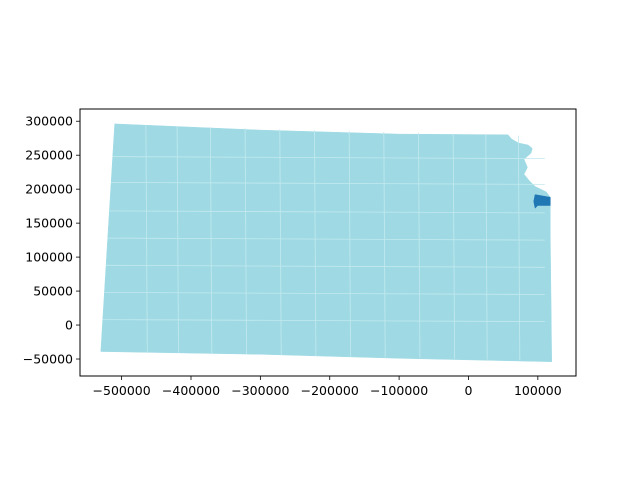  I want to click on x-tick-label: 0, so click(468, 390).